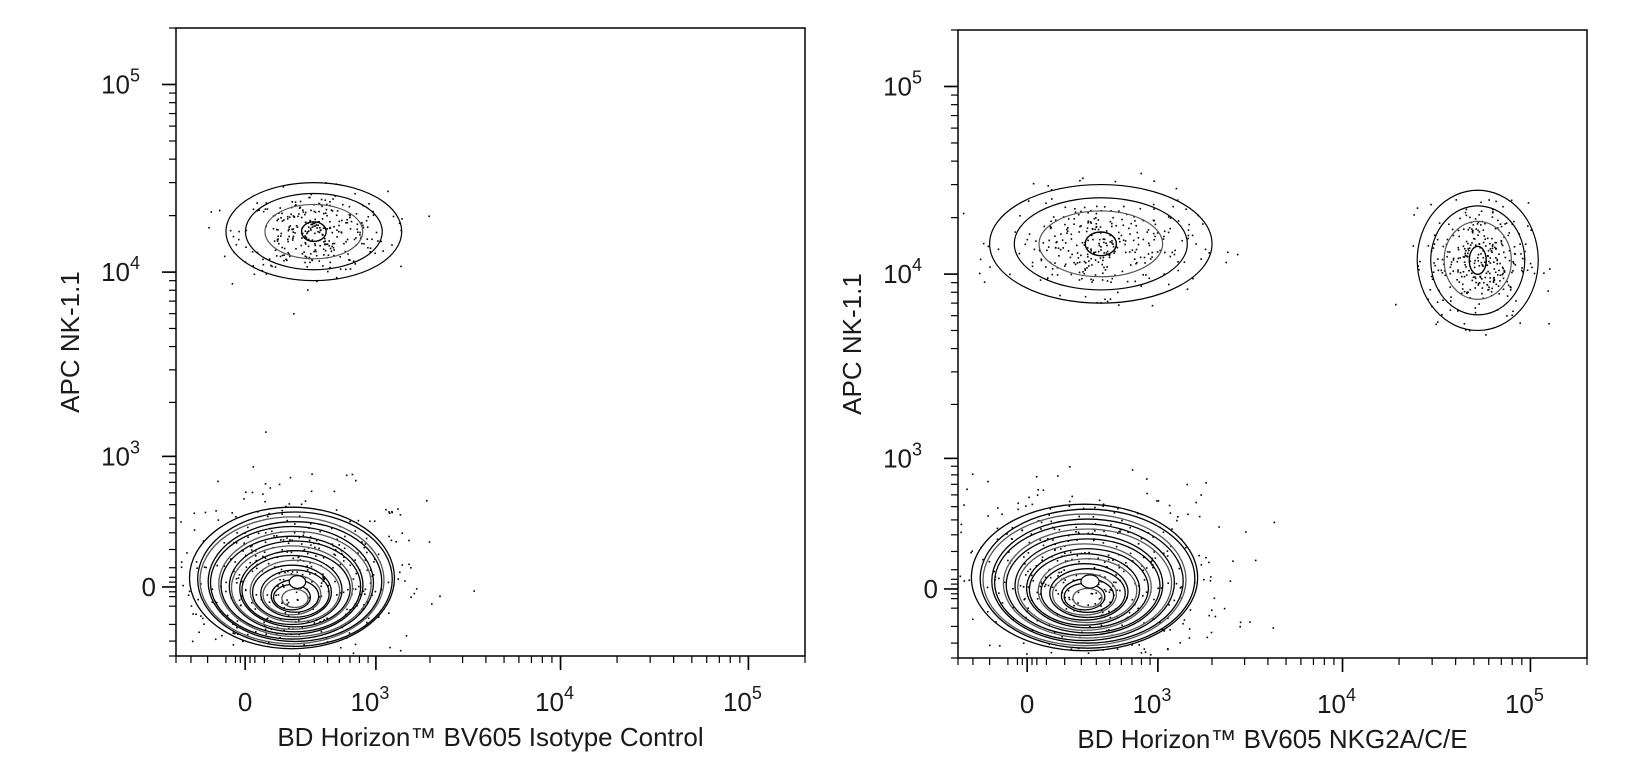 This screenshot has height=774, width=1641. Describe the element at coordinates (245, 702) in the screenshot. I see `x-tick-label: 0` at that location.